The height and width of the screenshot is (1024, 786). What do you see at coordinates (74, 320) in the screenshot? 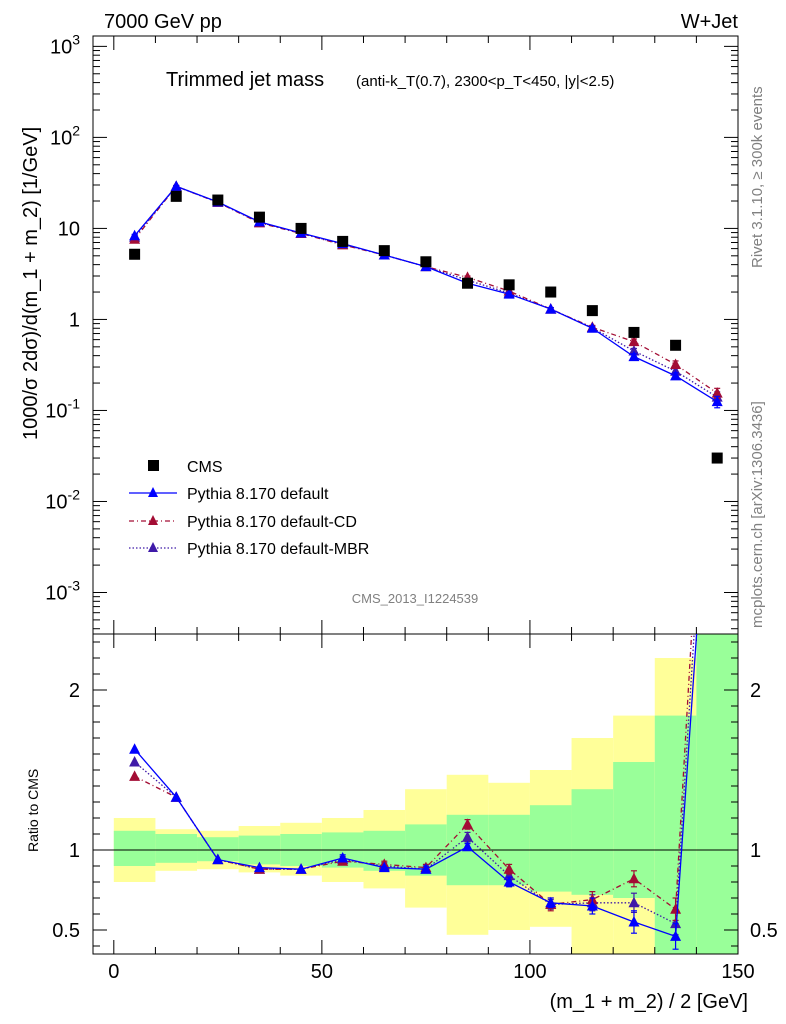
I see `main-y-tick-label: 1` at bounding box center [74, 320].